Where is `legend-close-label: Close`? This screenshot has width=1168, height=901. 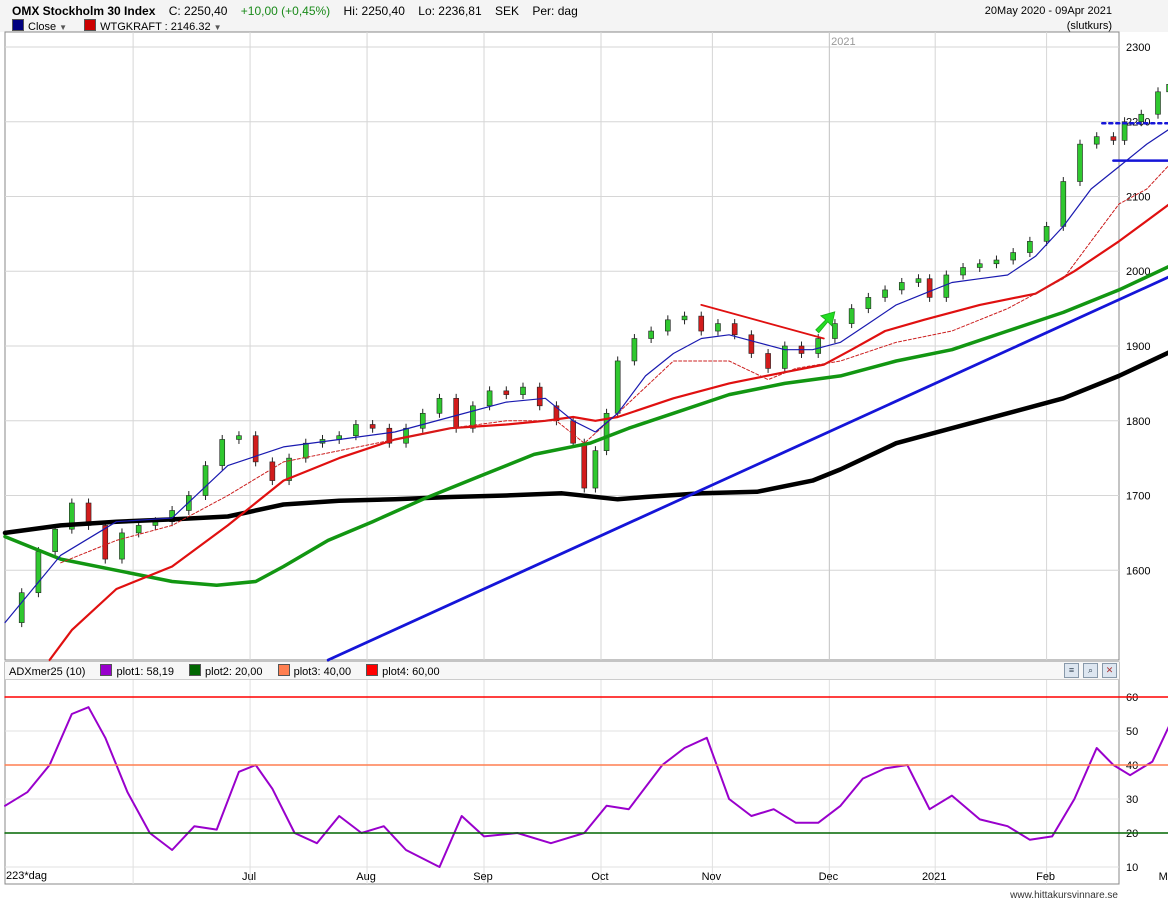 legend-close-label: Close is located at coordinates (42, 27).